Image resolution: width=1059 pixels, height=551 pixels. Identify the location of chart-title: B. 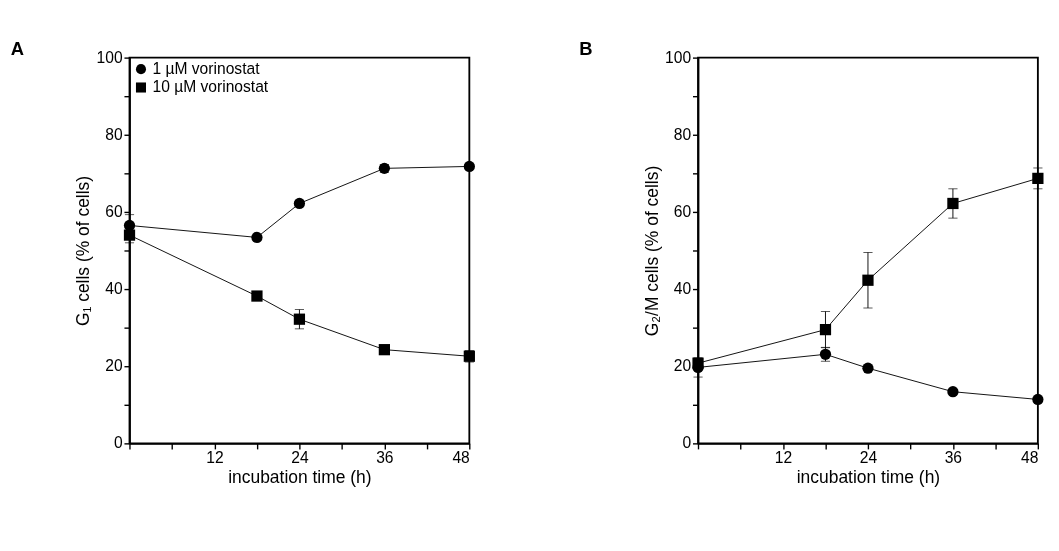
(586, 48).